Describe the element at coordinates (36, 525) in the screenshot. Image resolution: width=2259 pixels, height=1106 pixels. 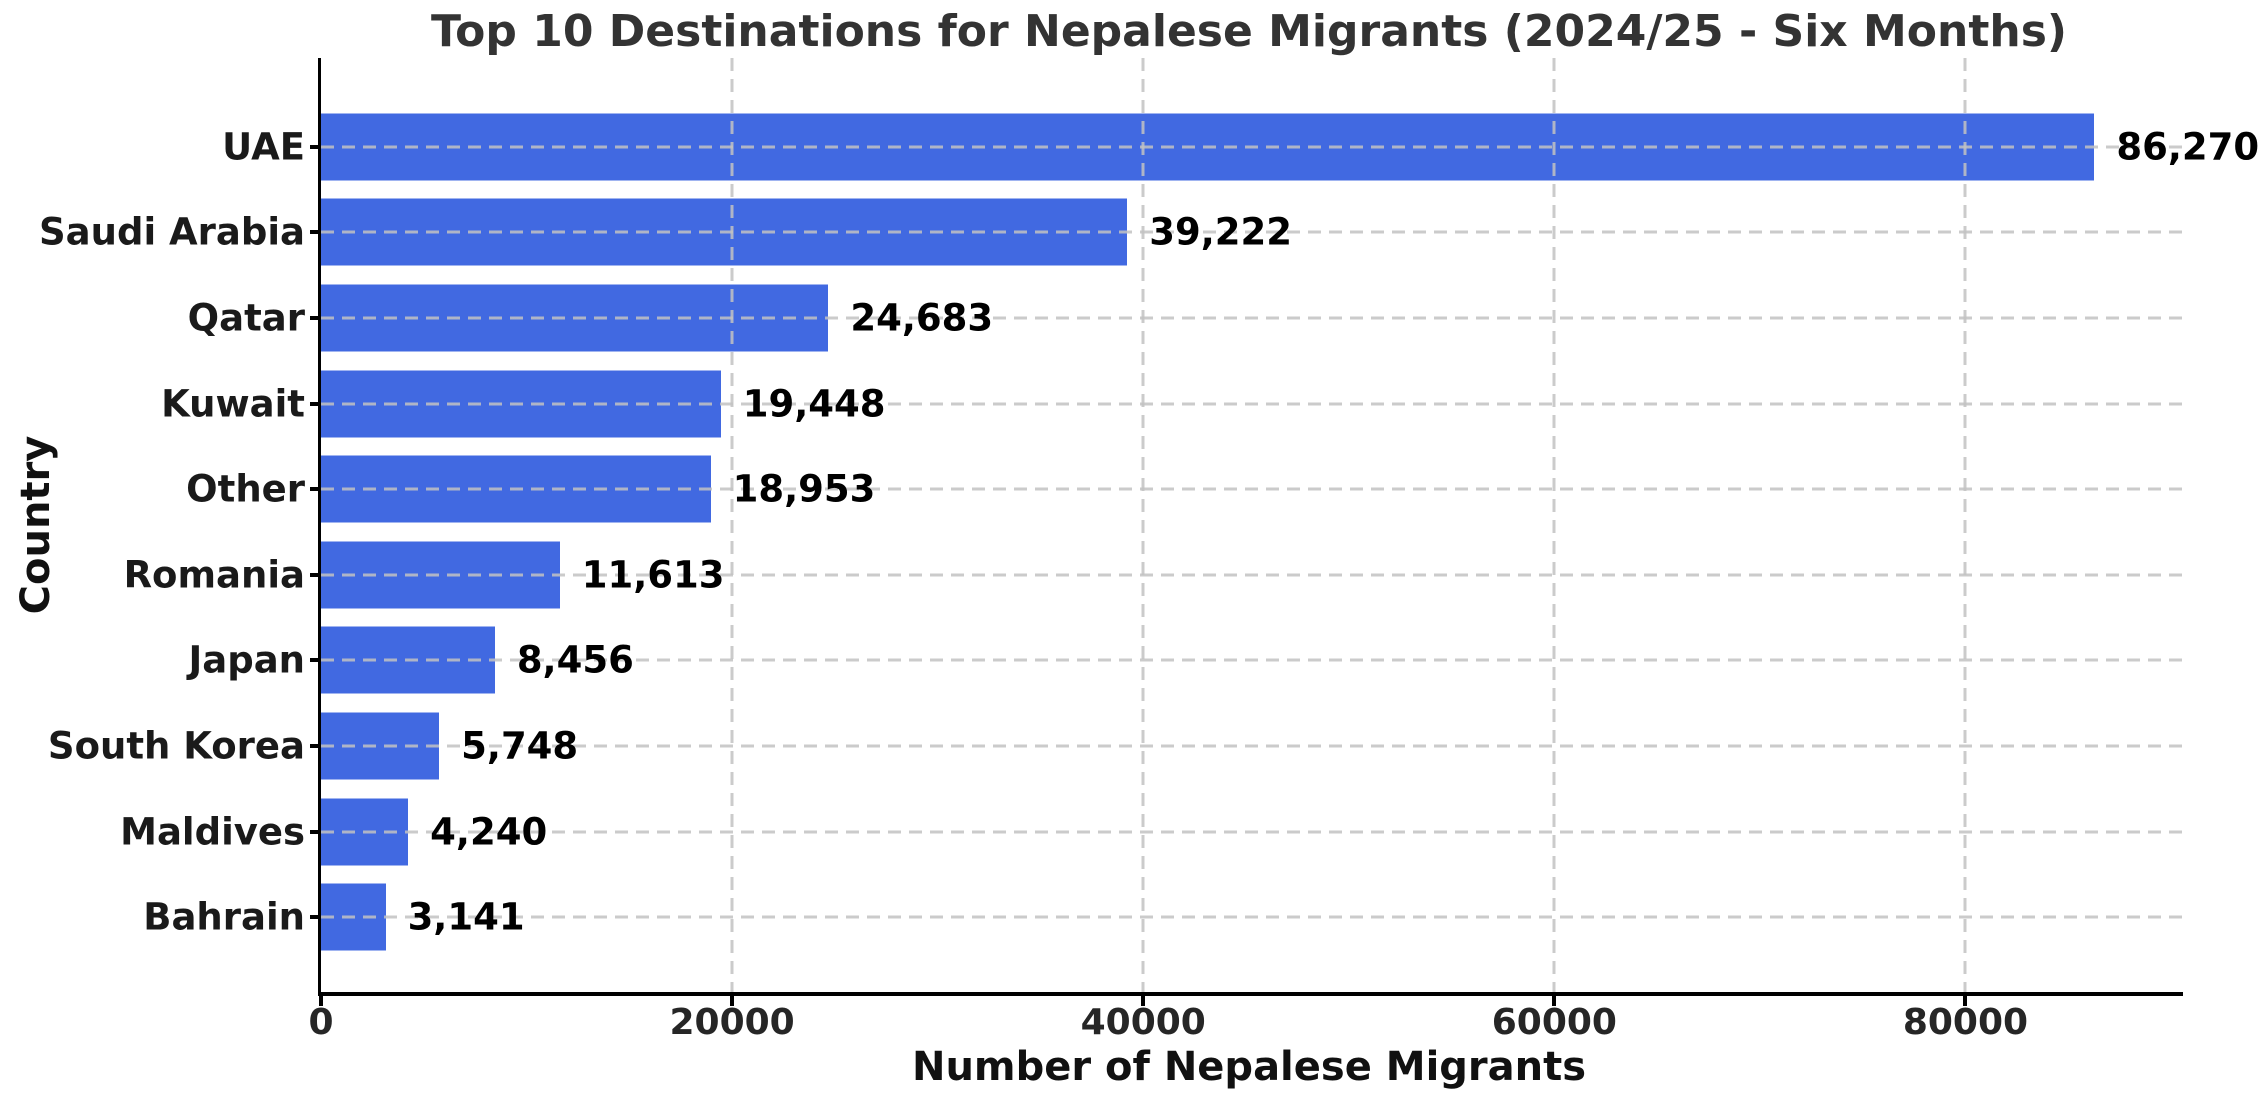
I see `y-axis-label: Country` at that location.